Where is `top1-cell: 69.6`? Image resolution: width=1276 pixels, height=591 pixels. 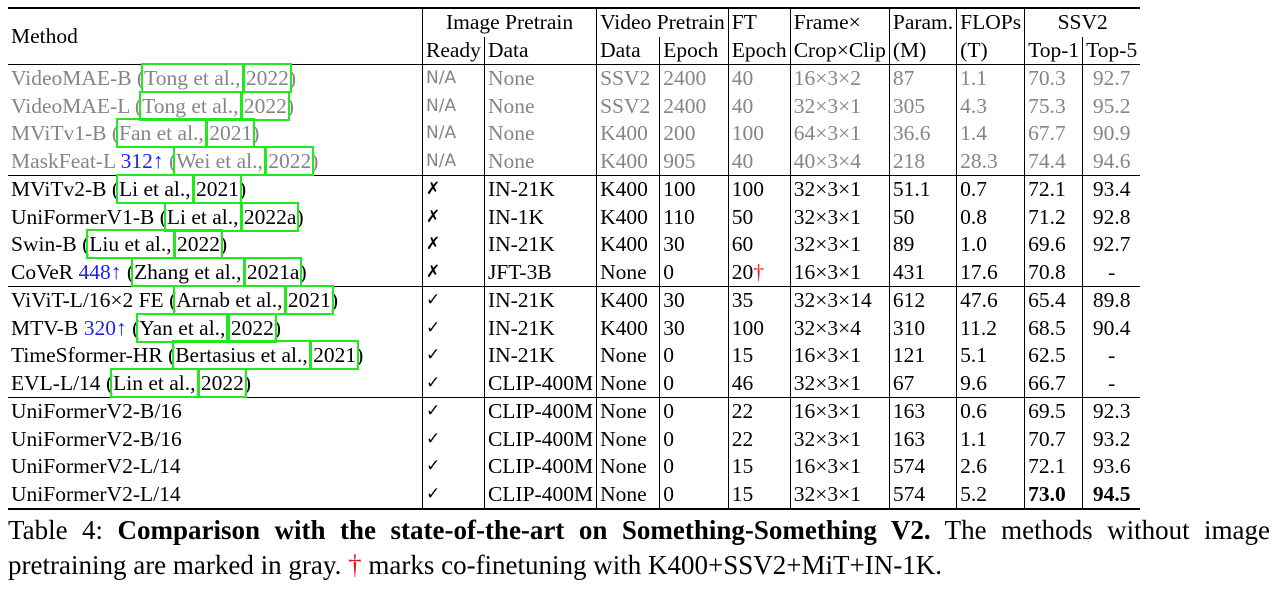 top1-cell: 69.6 is located at coordinates (1053, 245).